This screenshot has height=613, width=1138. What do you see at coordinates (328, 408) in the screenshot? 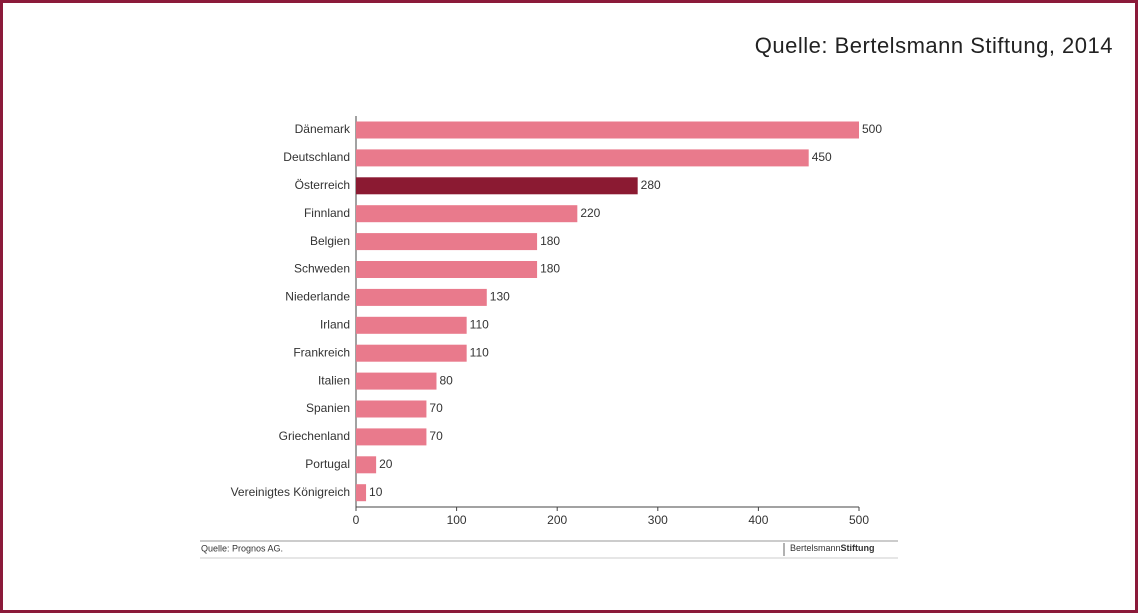
I see `y-tick-label: Spanien` at bounding box center [328, 408].